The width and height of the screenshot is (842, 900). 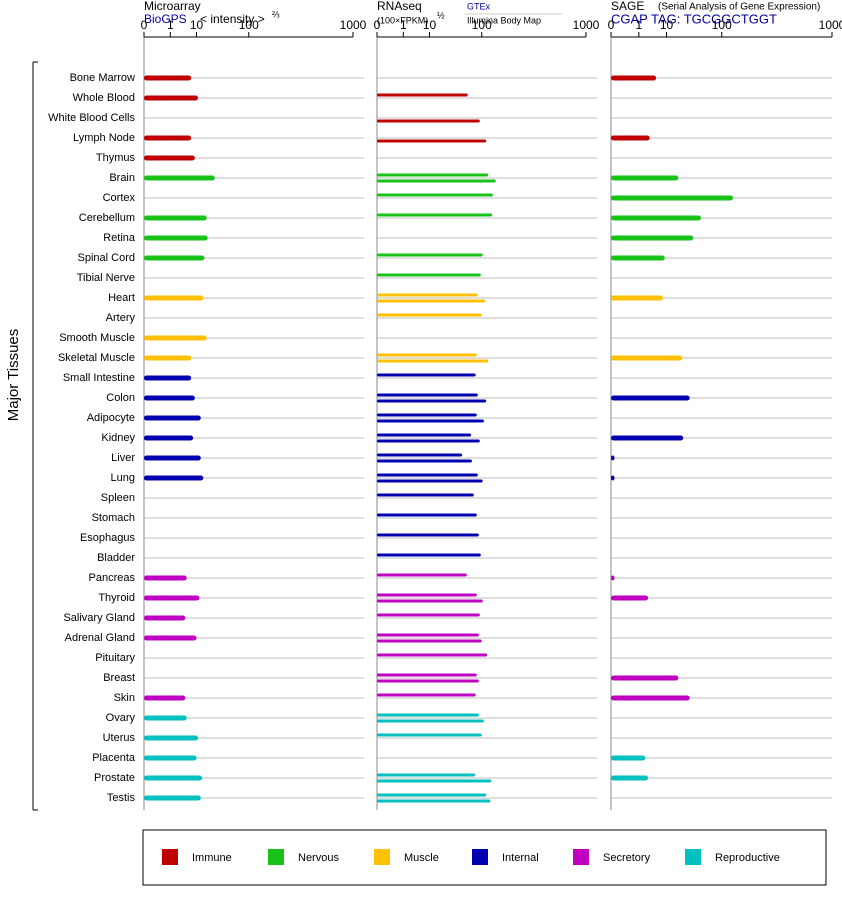 What do you see at coordinates (124, 698) in the screenshot?
I see `category-label: Skin` at bounding box center [124, 698].